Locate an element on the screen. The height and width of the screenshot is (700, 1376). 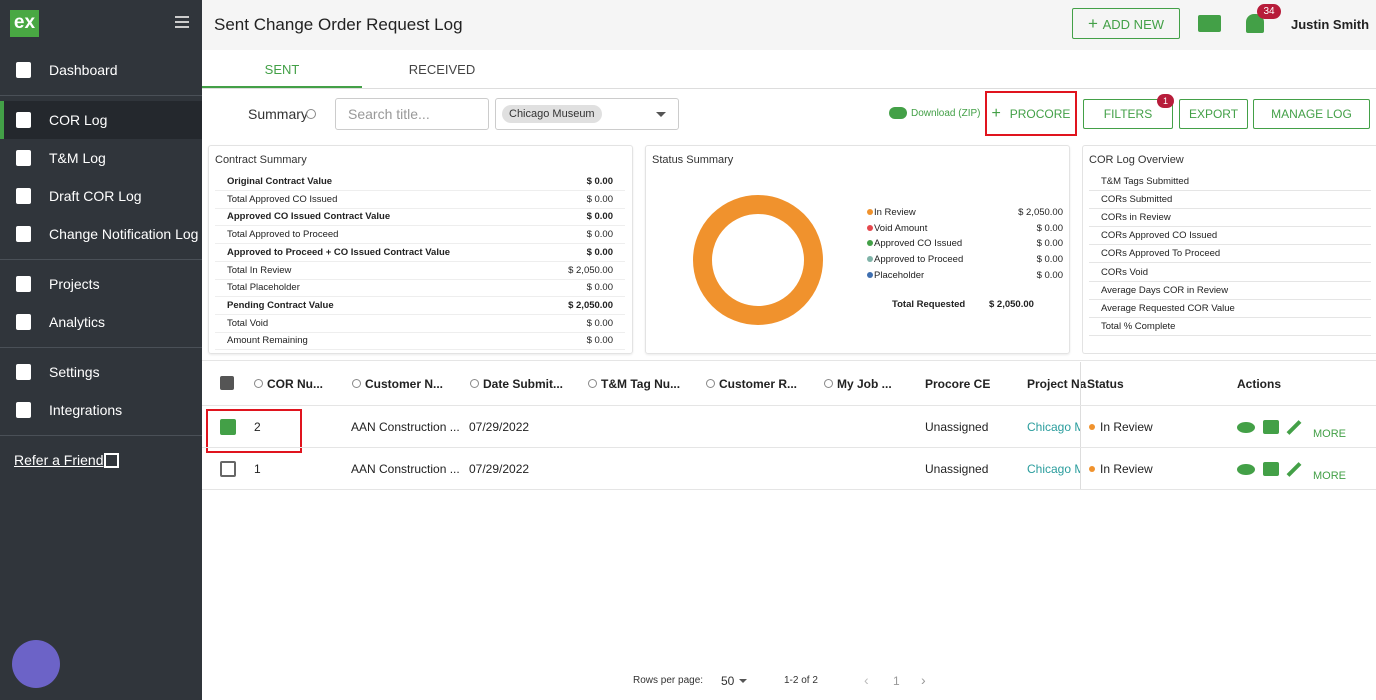
legend-label: In Review is located at coordinates (895, 212).